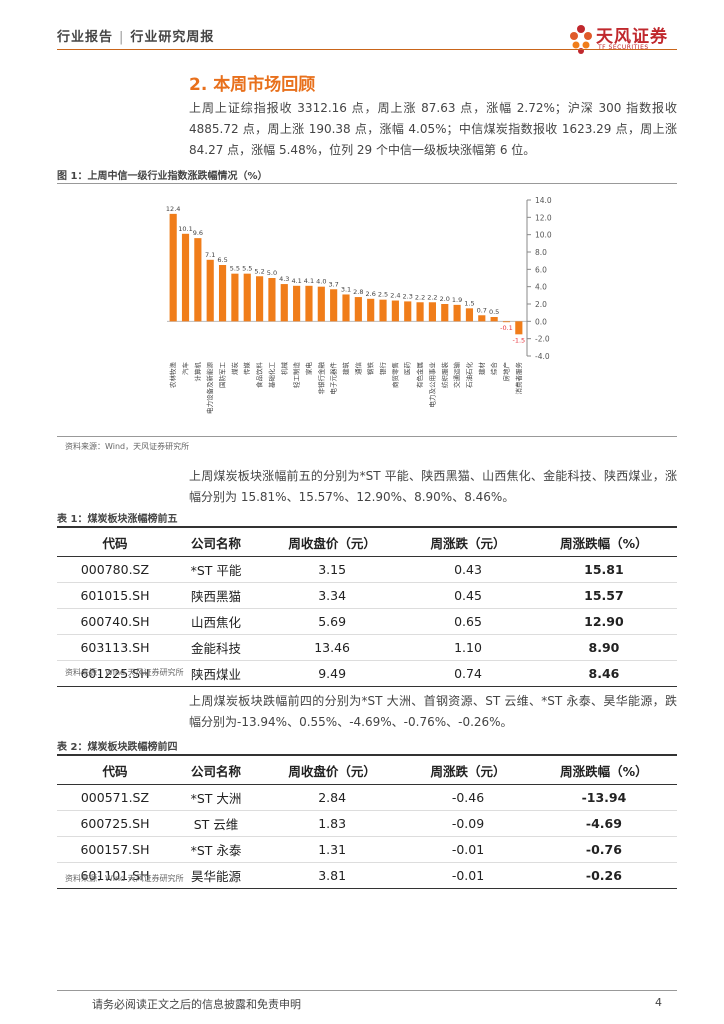  Describe the element at coordinates (541, 287) in the screenshot. I see `y-tick-label: 4.0` at that location.